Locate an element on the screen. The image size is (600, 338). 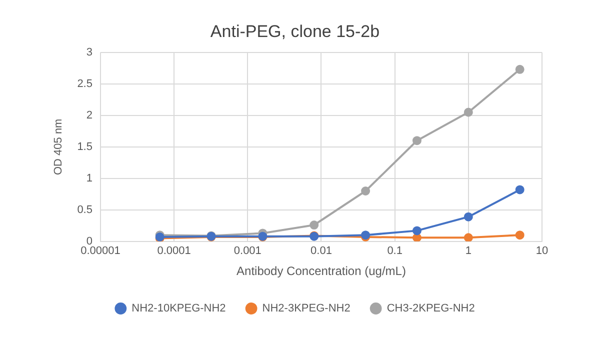
y-tick-label: 0.5 is located at coordinates (84, 210).